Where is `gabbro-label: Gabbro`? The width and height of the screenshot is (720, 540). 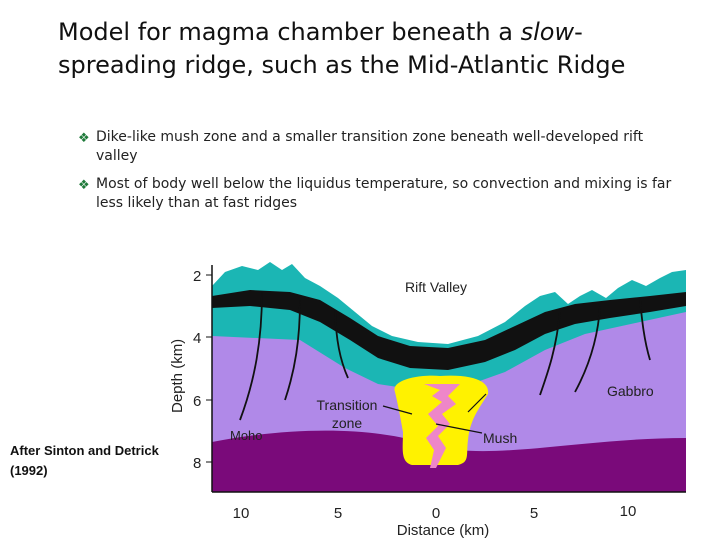 gabbro-label: Gabbro is located at coordinates (630, 391).